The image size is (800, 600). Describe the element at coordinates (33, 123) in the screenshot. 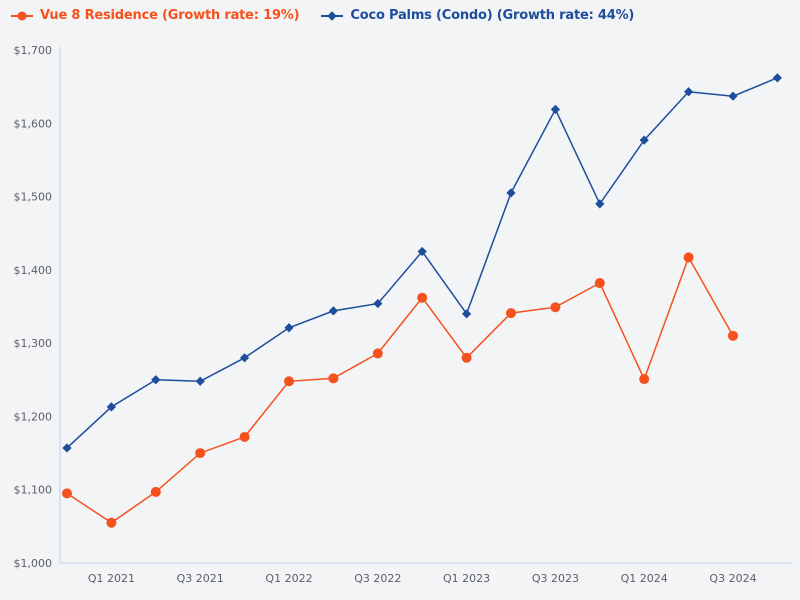

I see `y-axis-tick-label: $1,600` at that location.